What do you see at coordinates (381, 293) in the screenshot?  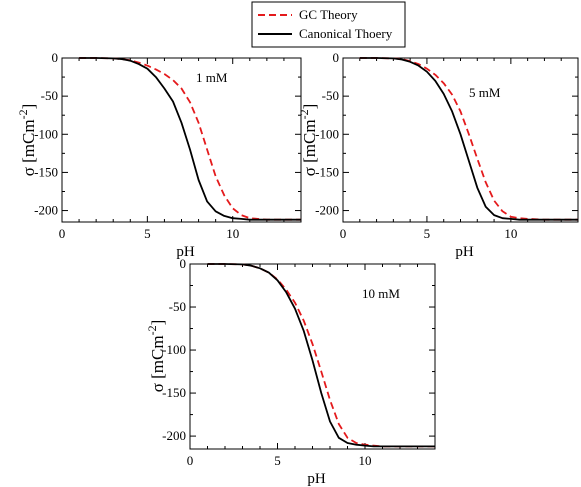 I see `concentration-annotation: 10 mM` at bounding box center [381, 293].